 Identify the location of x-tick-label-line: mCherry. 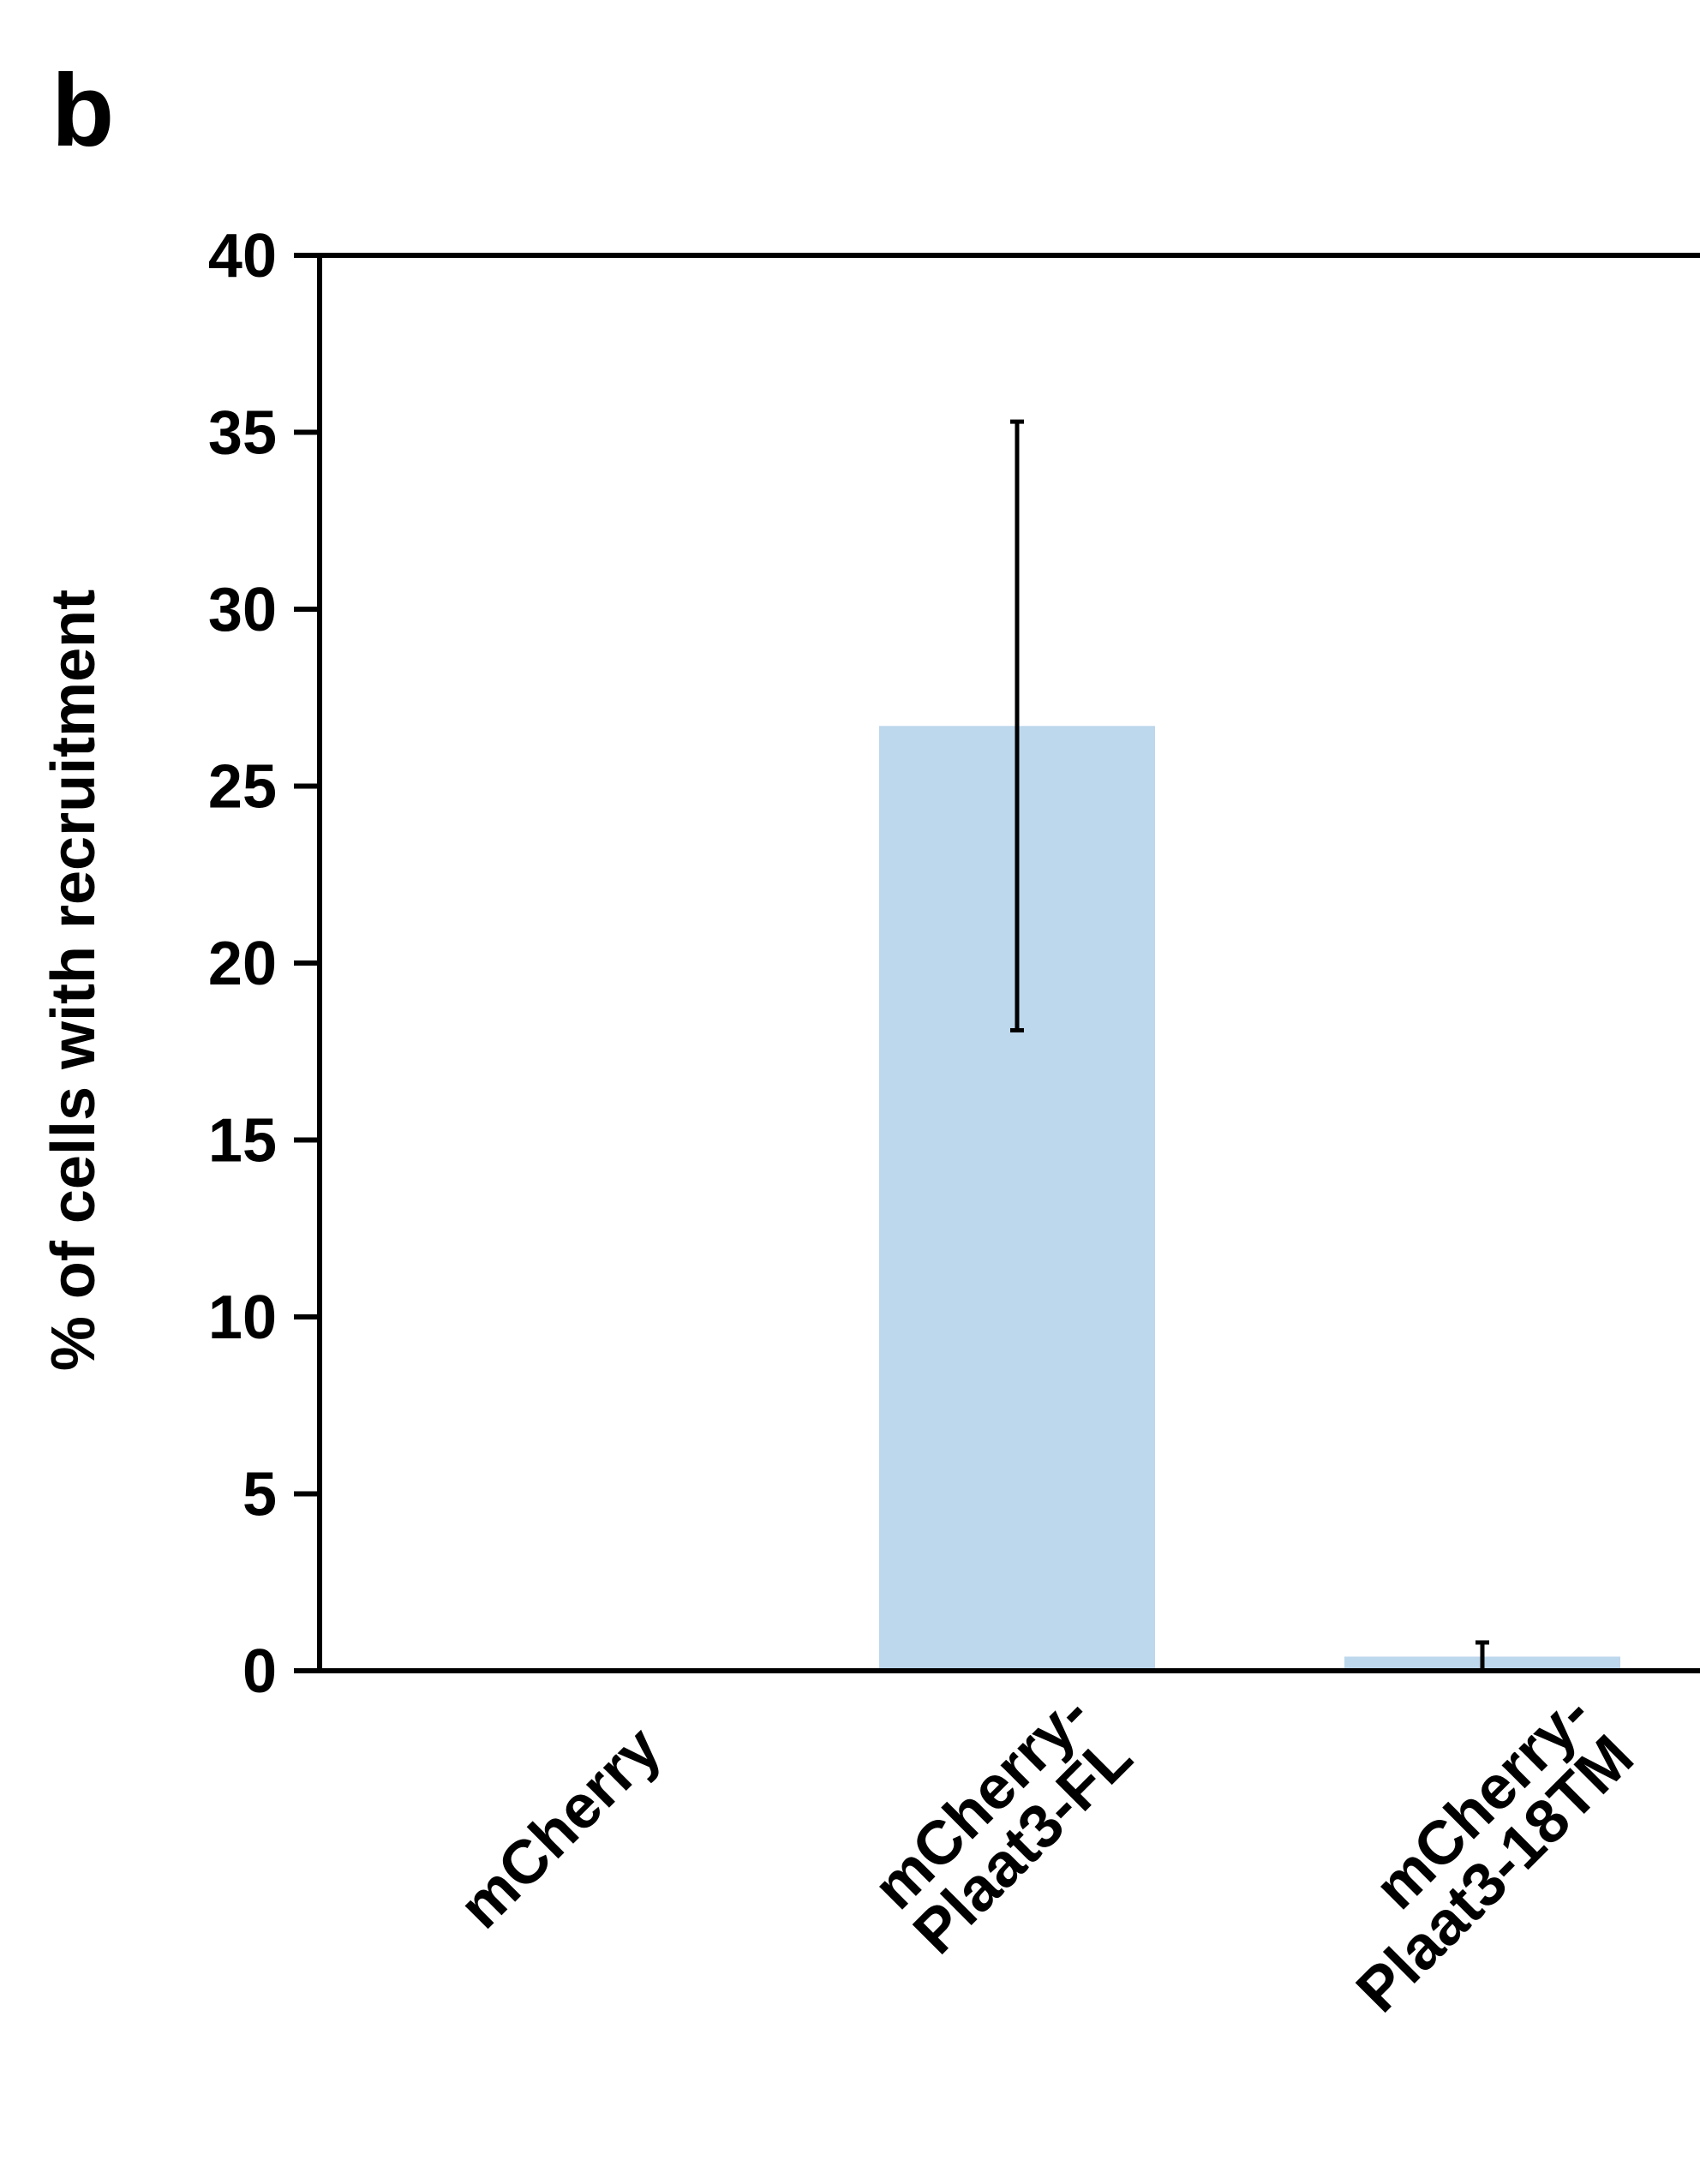
(560, 1828).